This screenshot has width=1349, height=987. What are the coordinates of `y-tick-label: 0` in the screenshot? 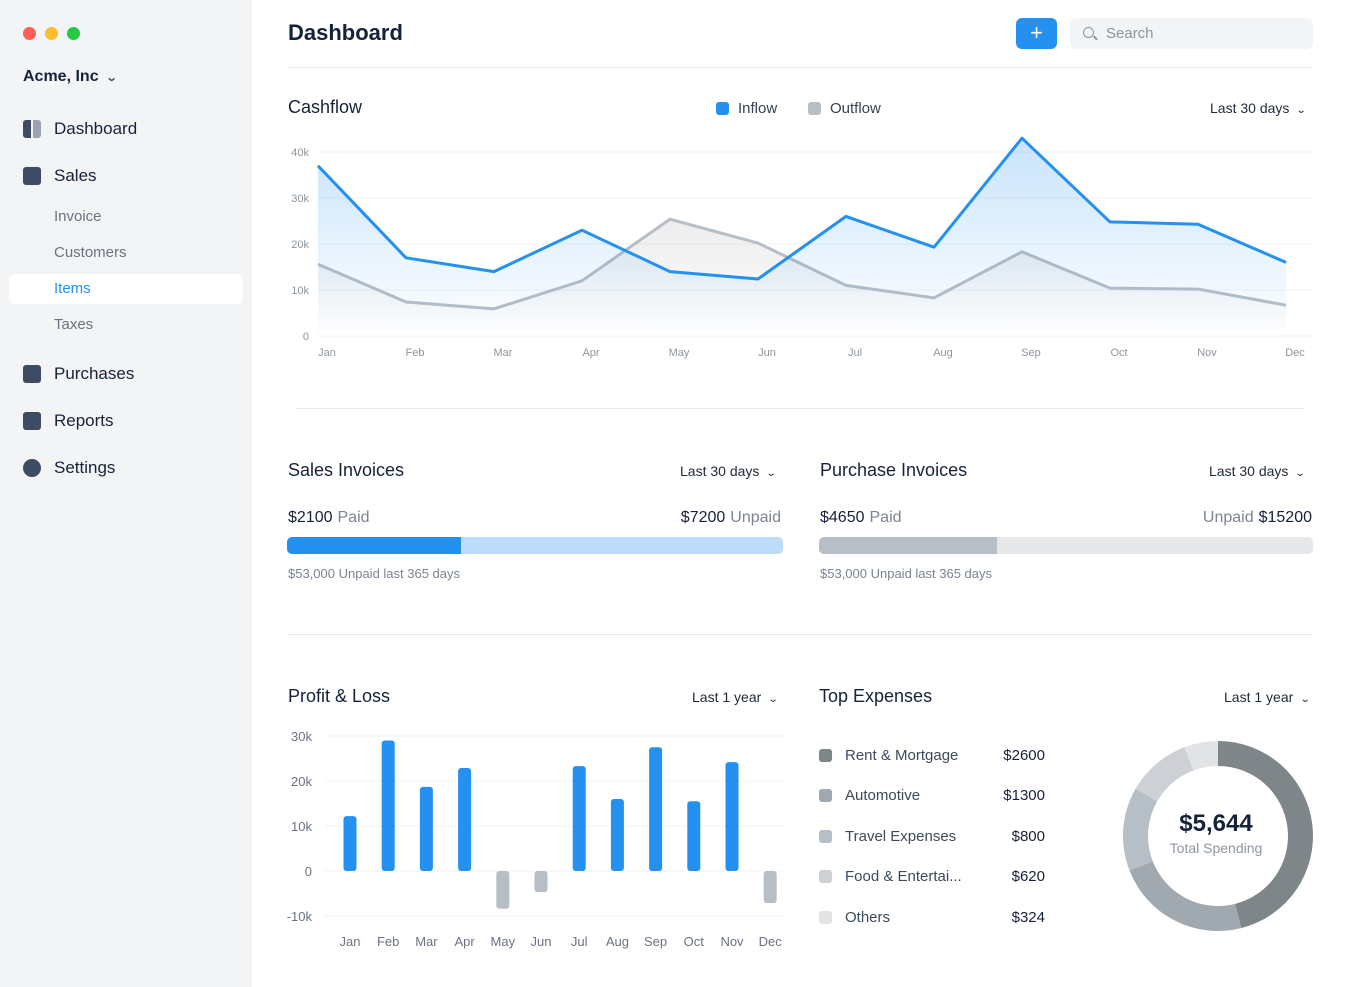 It's located at (306, 337).